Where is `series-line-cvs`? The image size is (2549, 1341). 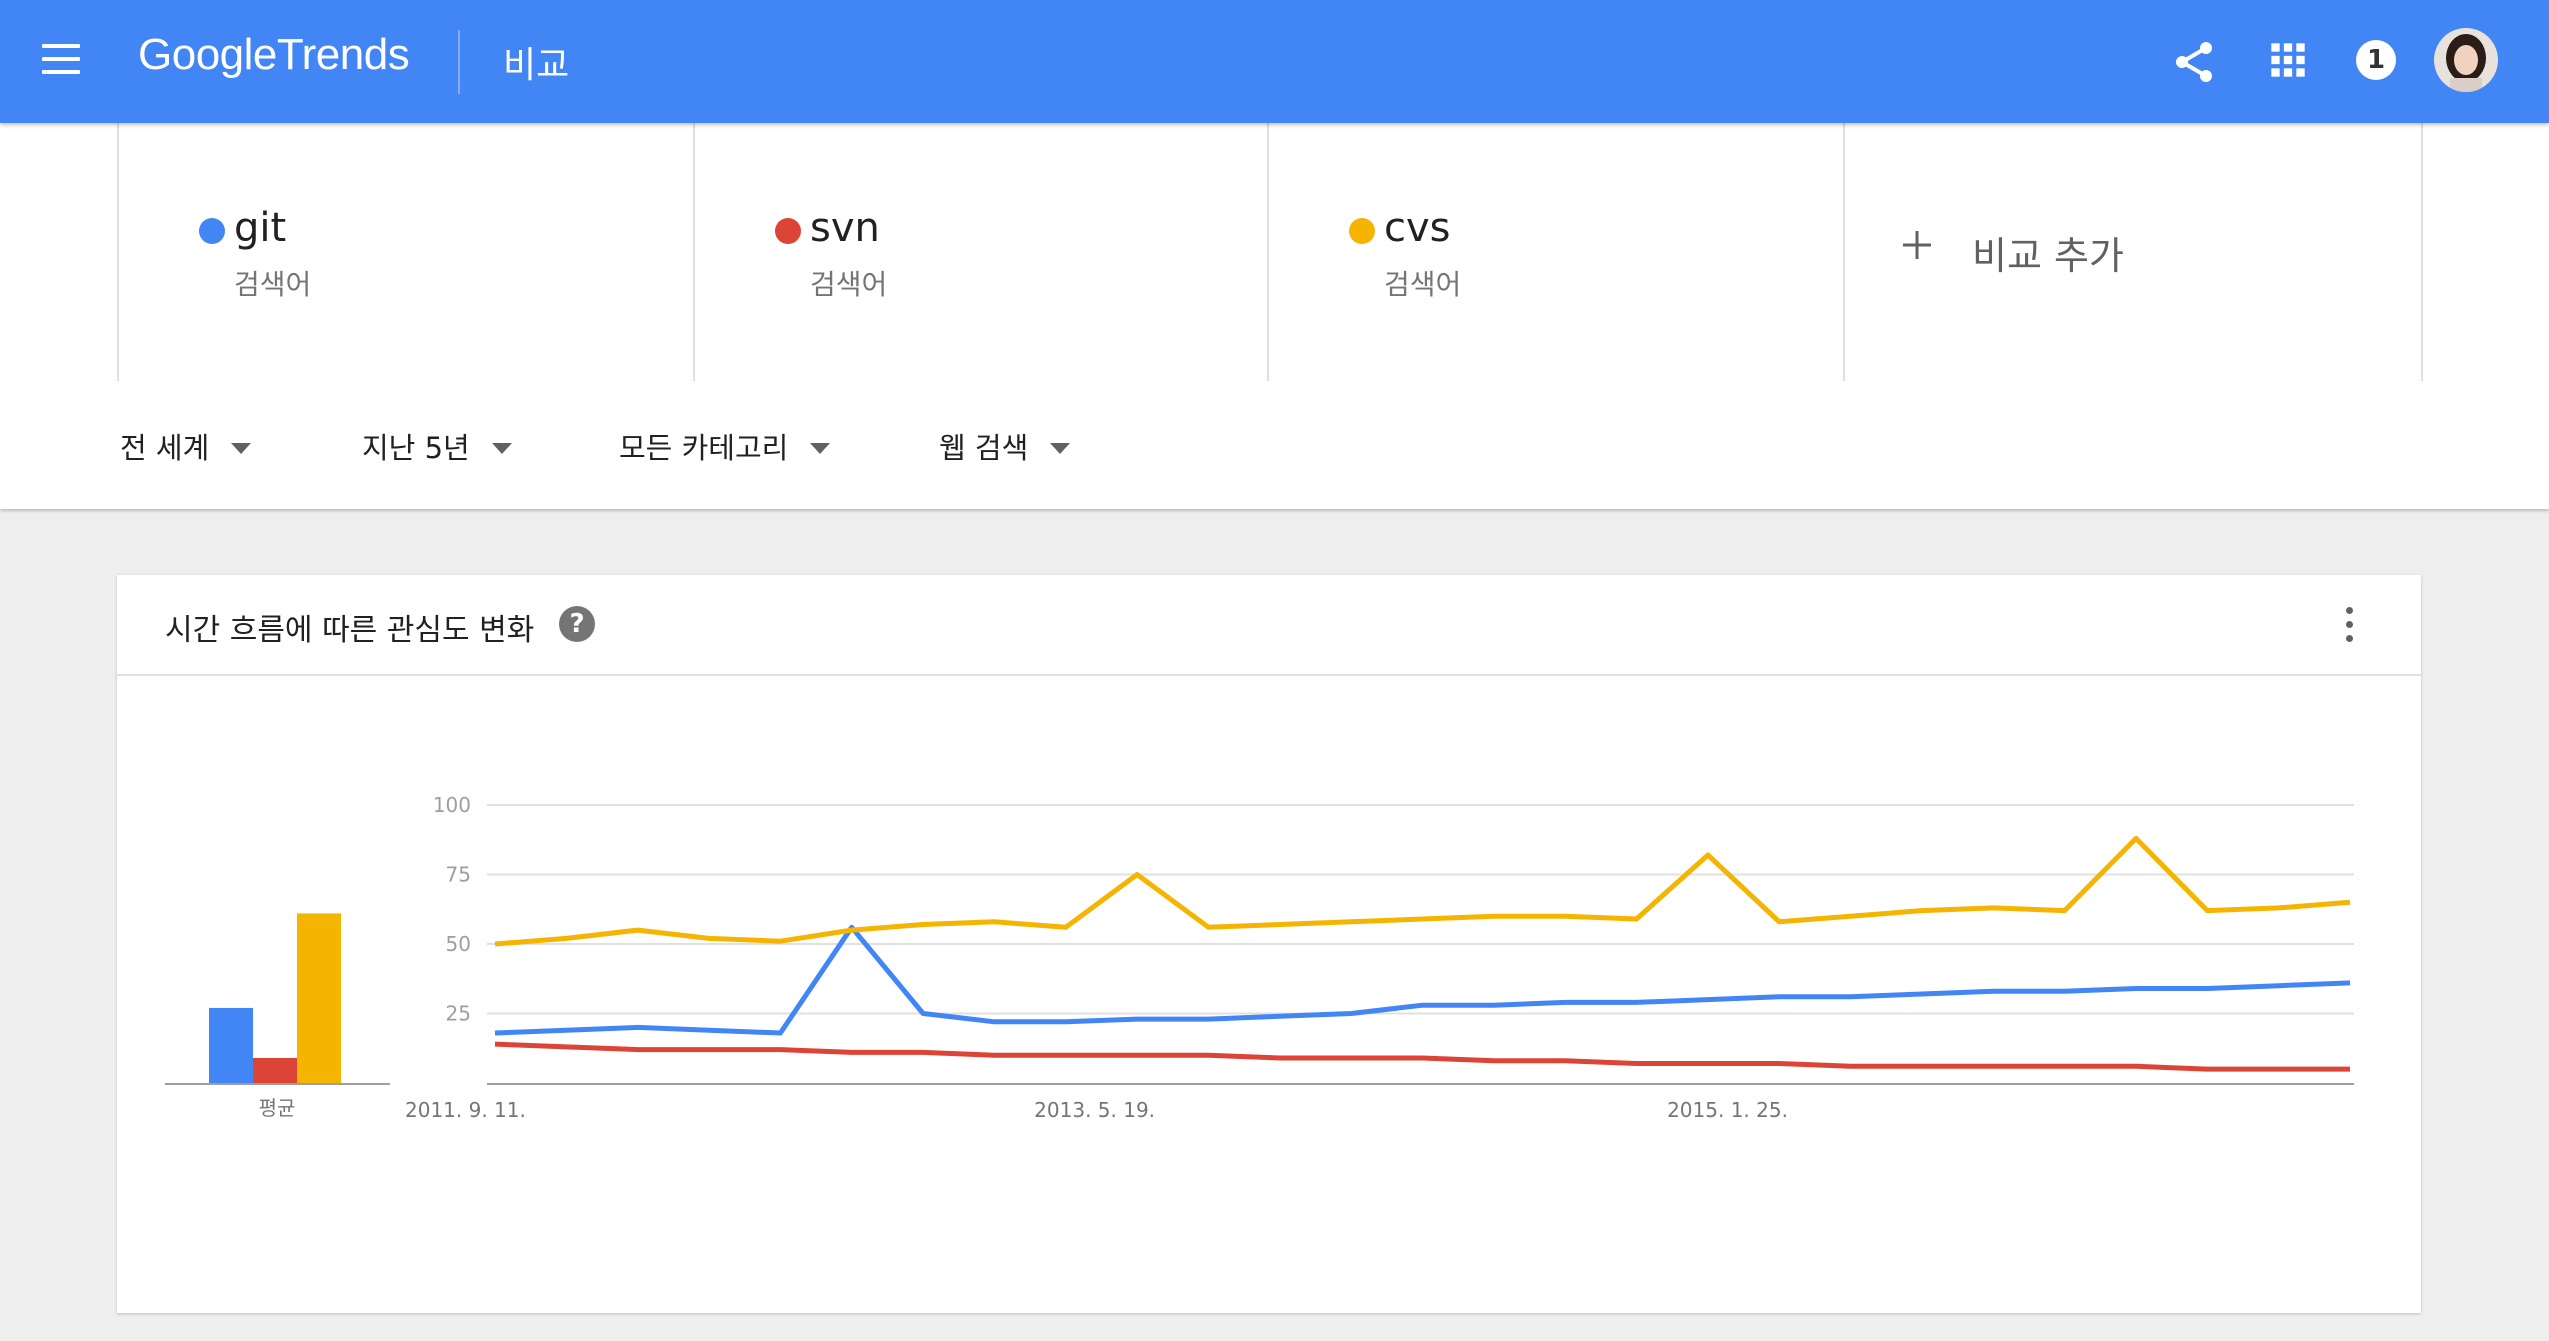 series-line-cvs is located at coordinates (1422, 891).